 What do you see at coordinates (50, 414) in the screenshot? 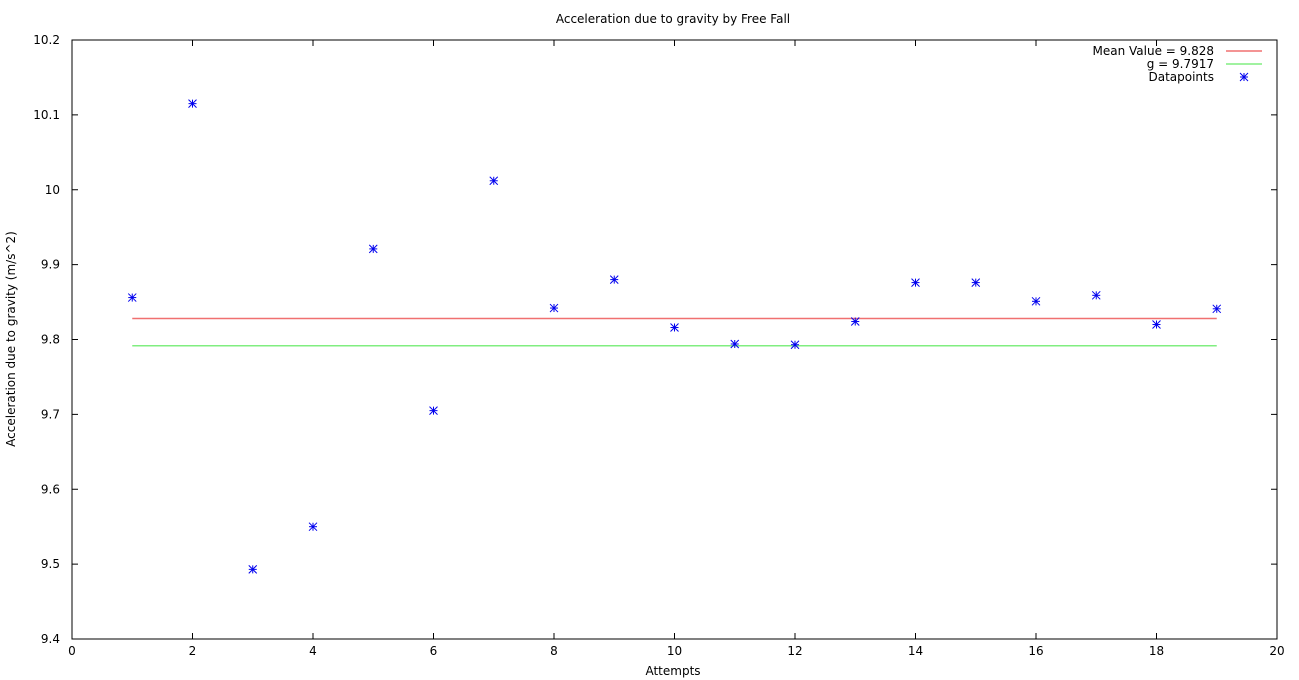
I see `y-tick-label: 9.7` at bounding box center [50, 414].